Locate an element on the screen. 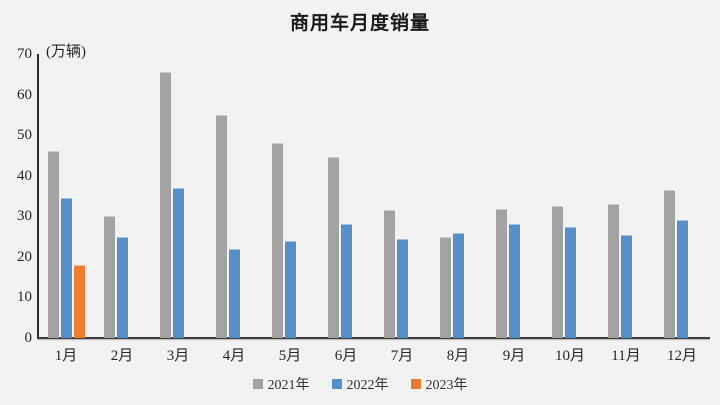 The height and width of the screenshot is (405, 720). y-tick-label: 70 is located at coordinates (24, 54).